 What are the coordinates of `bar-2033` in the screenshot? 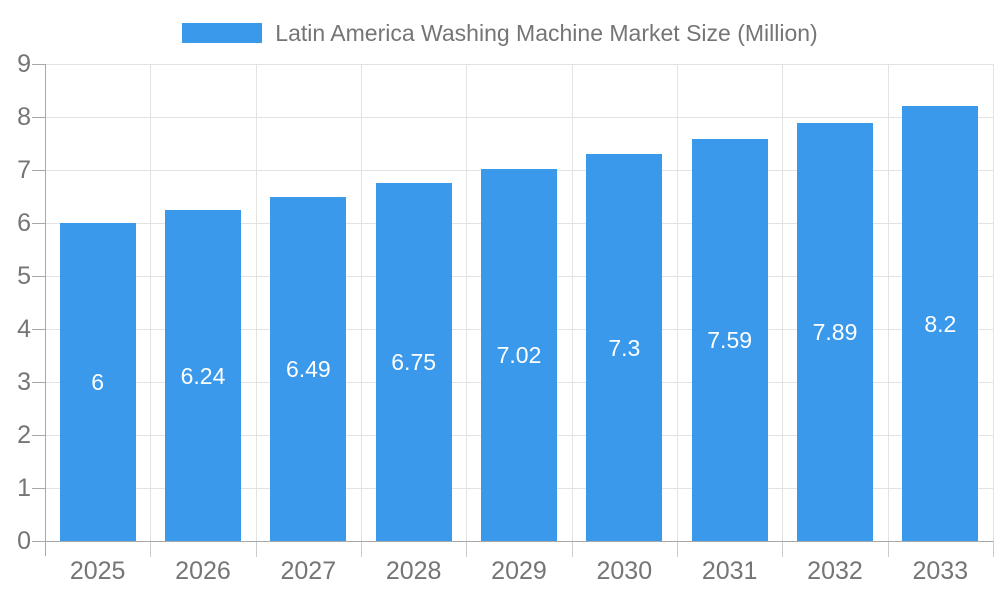 It's located at (940, 323).